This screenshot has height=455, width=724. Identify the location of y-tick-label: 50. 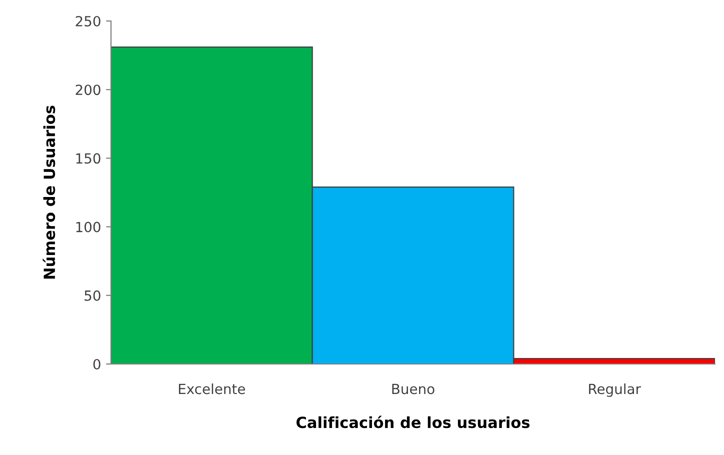
(92, 295).